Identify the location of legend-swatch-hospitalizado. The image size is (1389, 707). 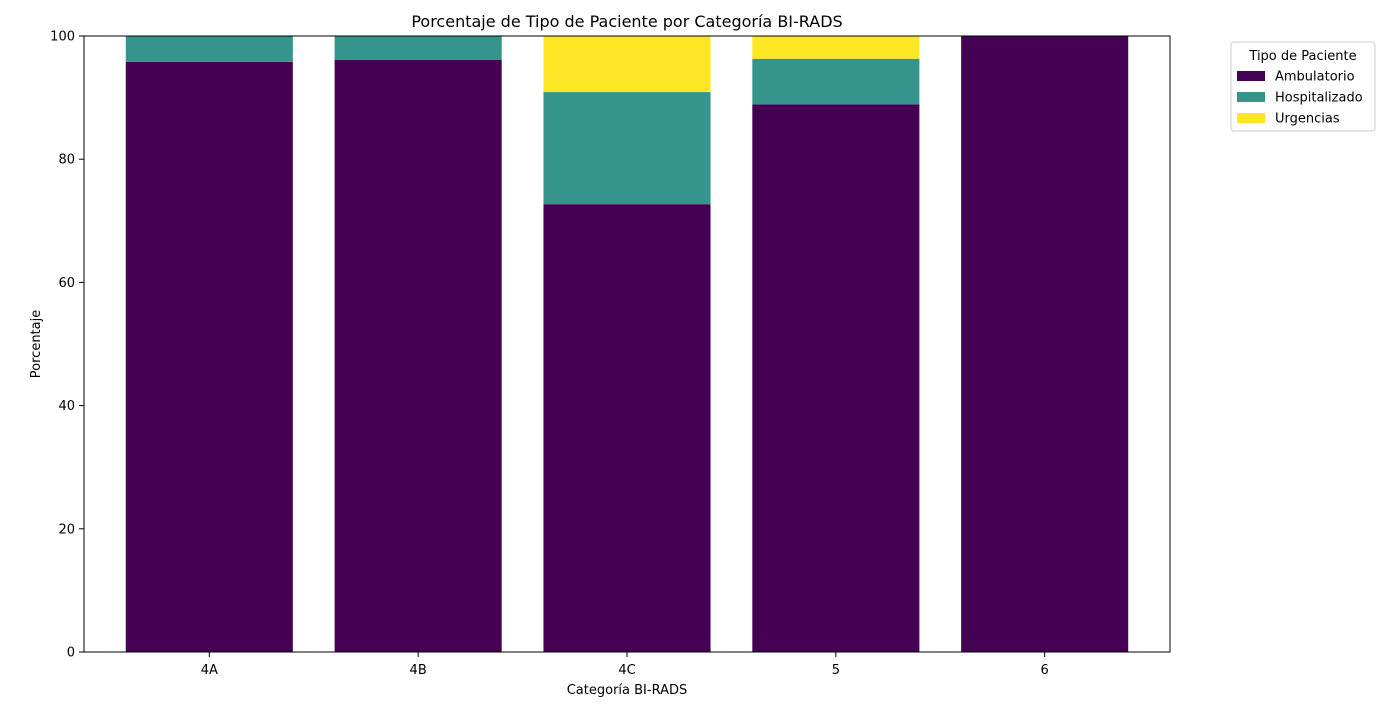
(1251, 97).